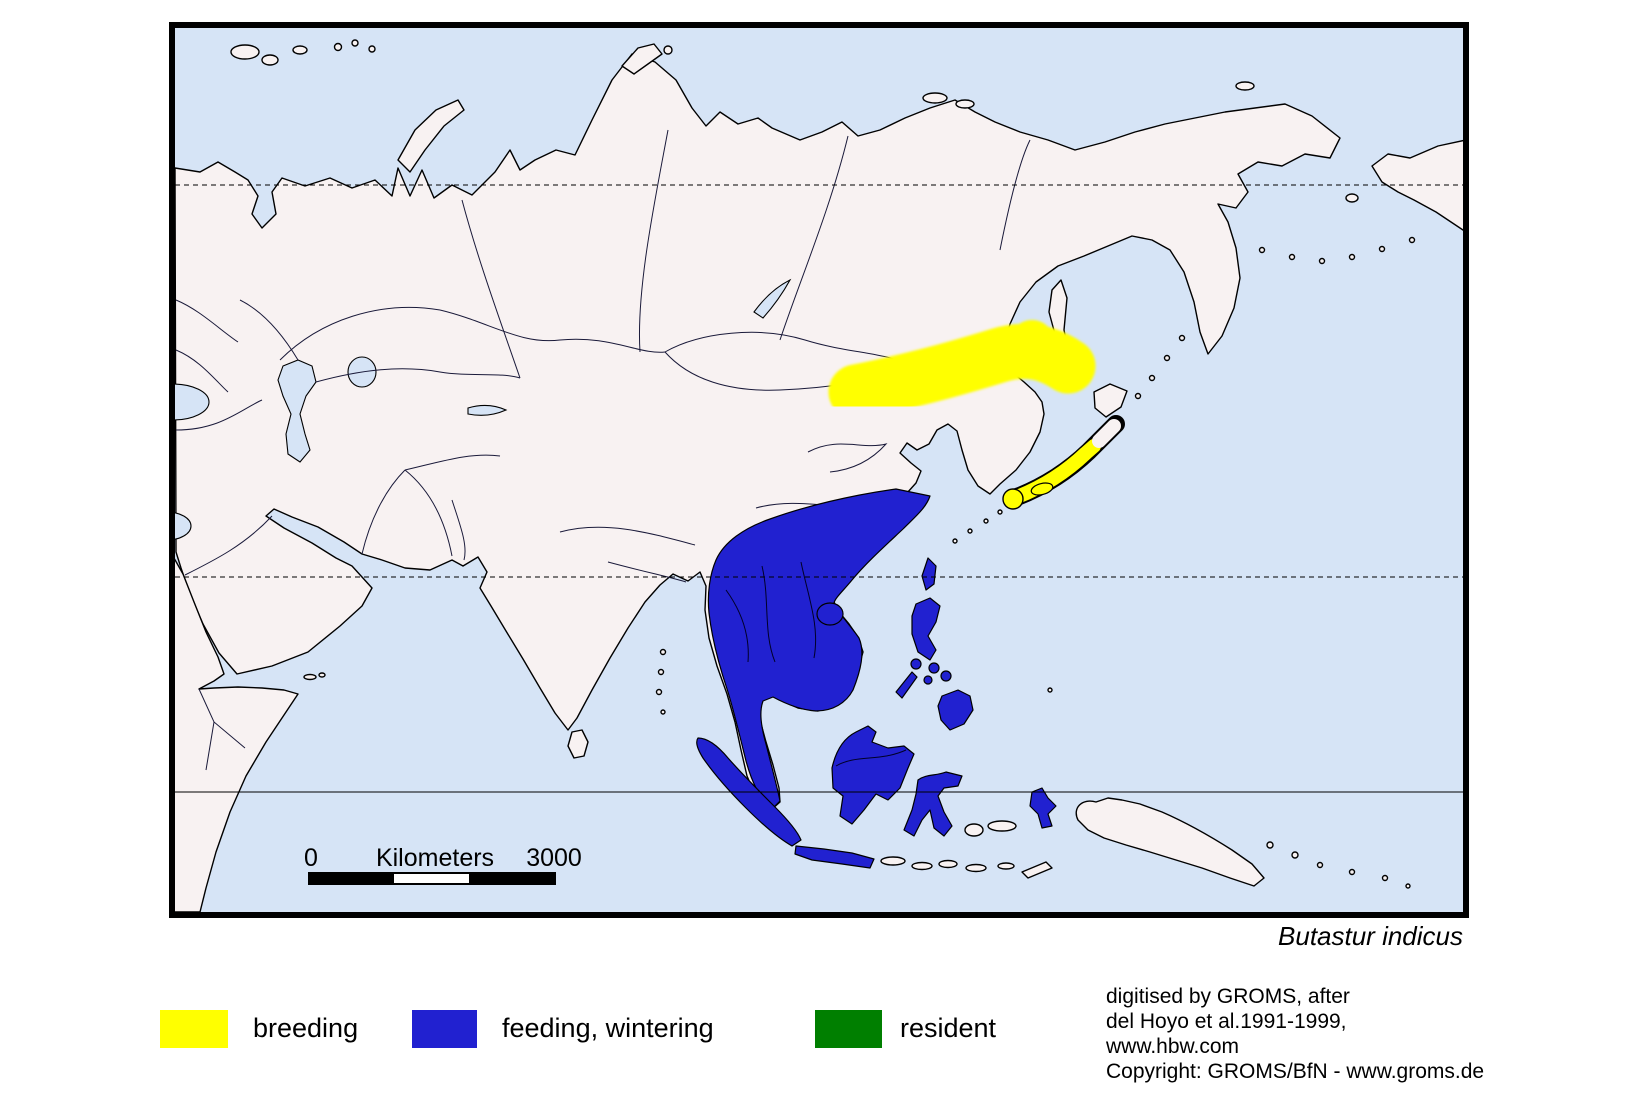 The image size is (1644, 1114). Describe the element at coordinates (1173, 1046) in the screenshot. I see `credit-line-3: www.hbw.com` at that location.